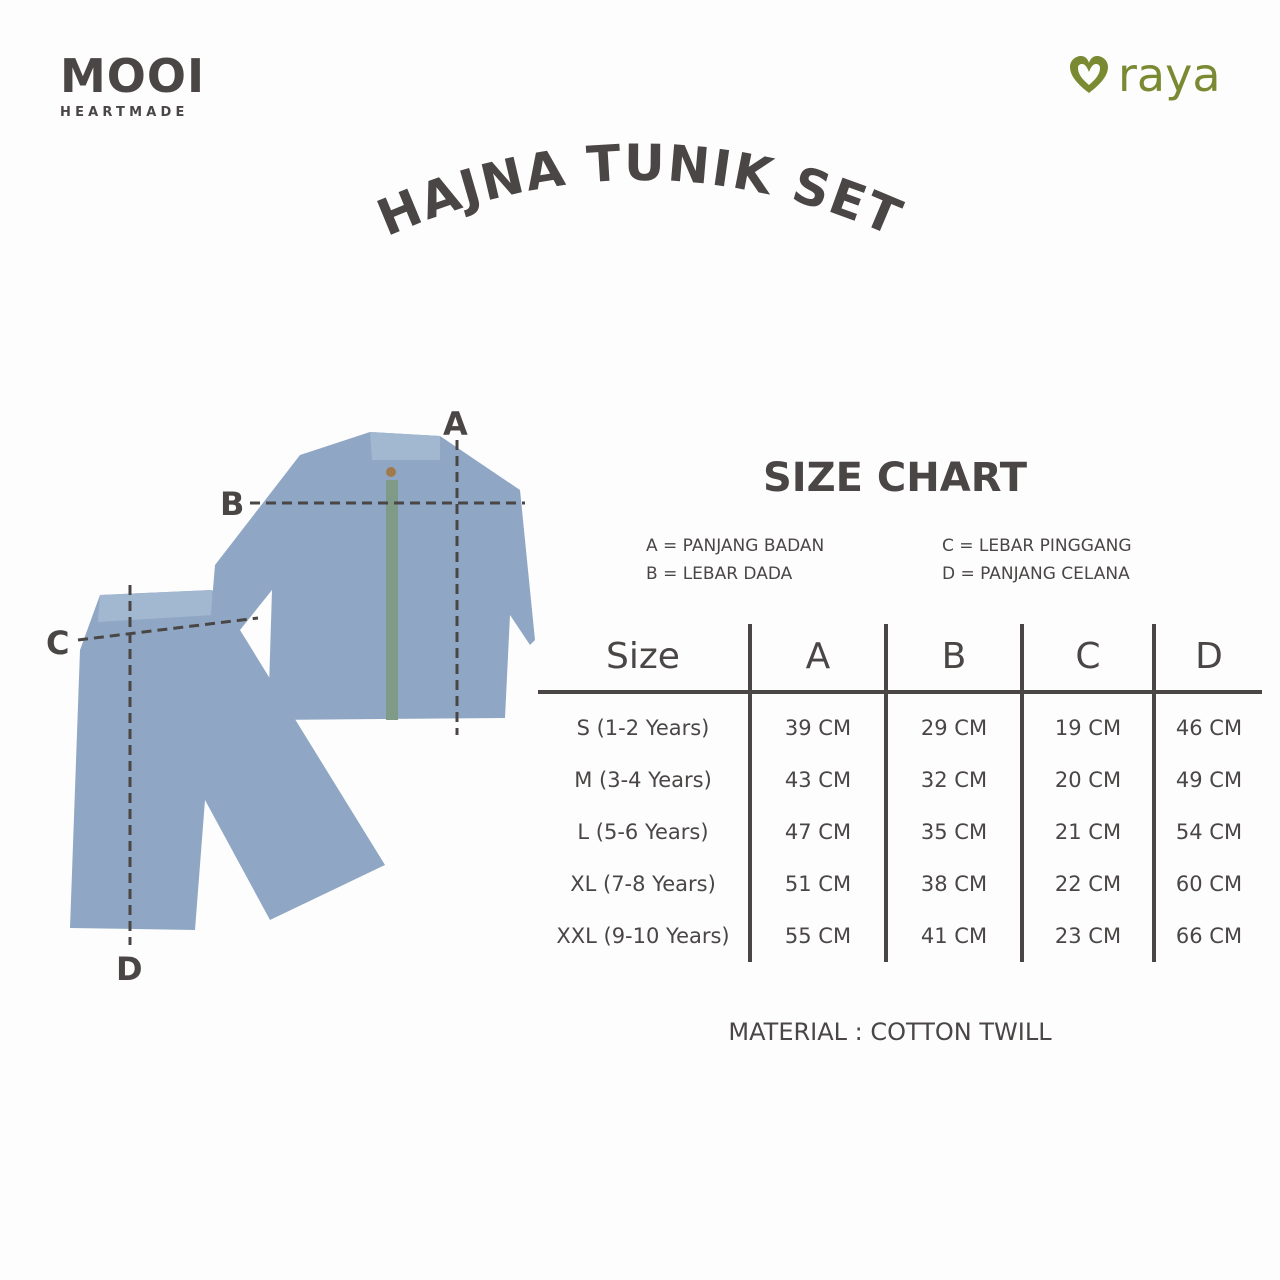  What do you see at coordinates (1036, 574) in the screenshot?
I see `legend-item: D = PANJANG CELANA` at bounding box center [1036, 574].